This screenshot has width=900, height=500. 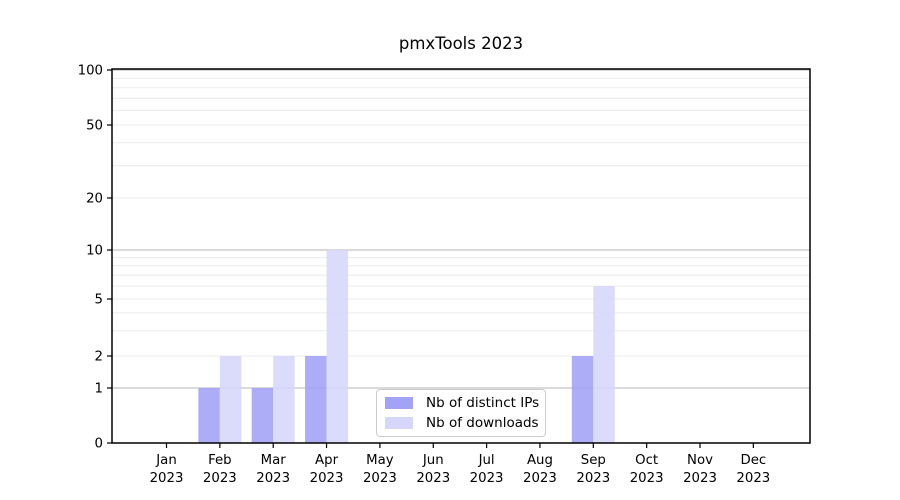 I want to click on x-tick-label-aug: Aug 2023, so click(x=540, y=469).